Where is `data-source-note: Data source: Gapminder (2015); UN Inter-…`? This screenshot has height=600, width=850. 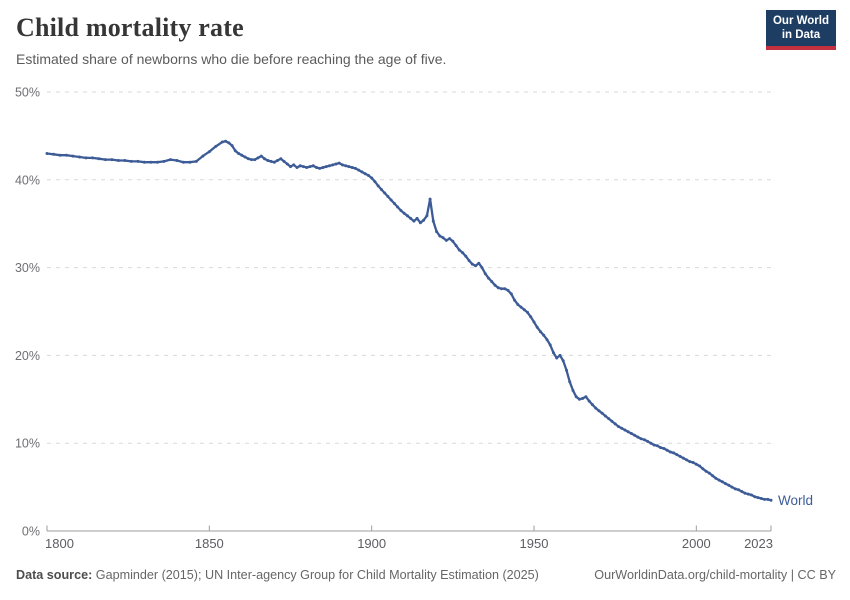
data-source-note: Data source: Gapminder (2015); UN Inter-… is located at coordinates (277, 575).